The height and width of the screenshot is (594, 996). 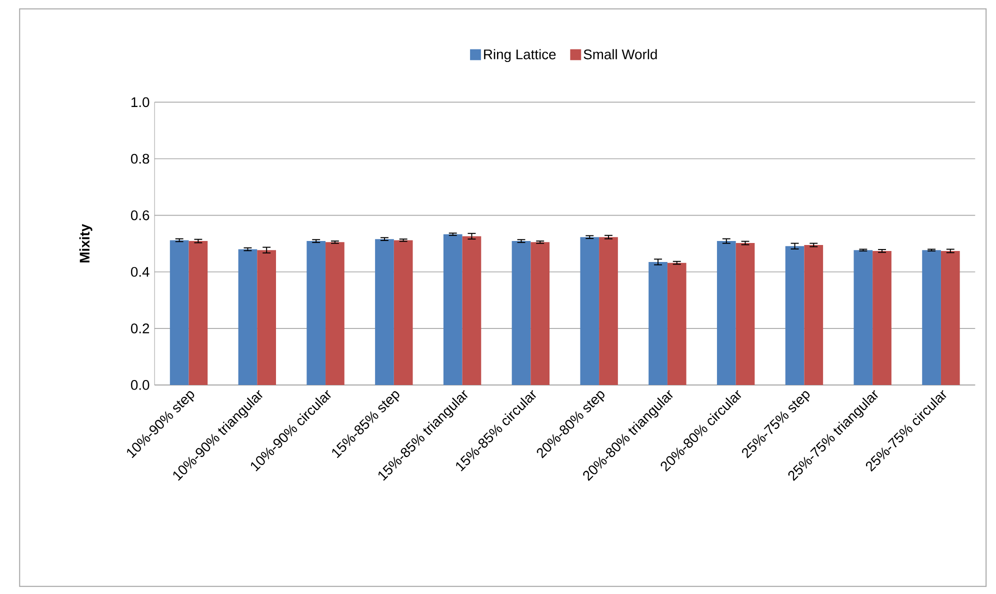 I want to click on y-tick-label: 0.4, so click(x=140, y=271).